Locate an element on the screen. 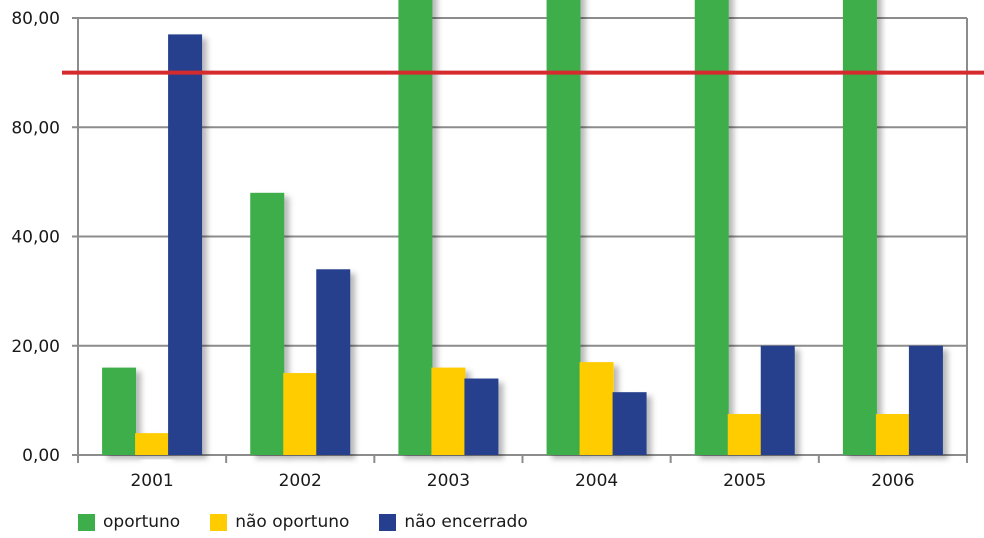 The width and height of the screenshot is (984, 538). x-tick-label: 2004 is located at coordinates (596, 481).